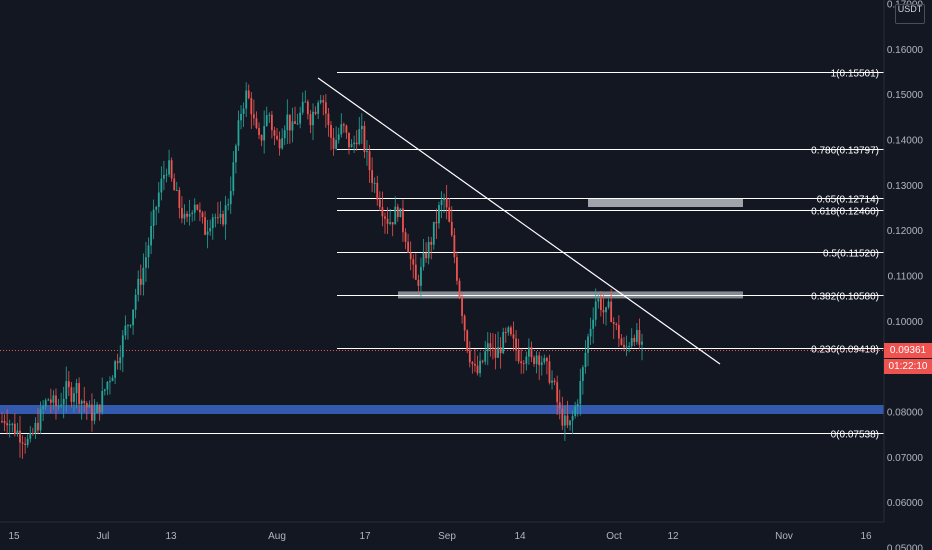  I want to click on y-tick-label: 0.13000, so click(905, 186).